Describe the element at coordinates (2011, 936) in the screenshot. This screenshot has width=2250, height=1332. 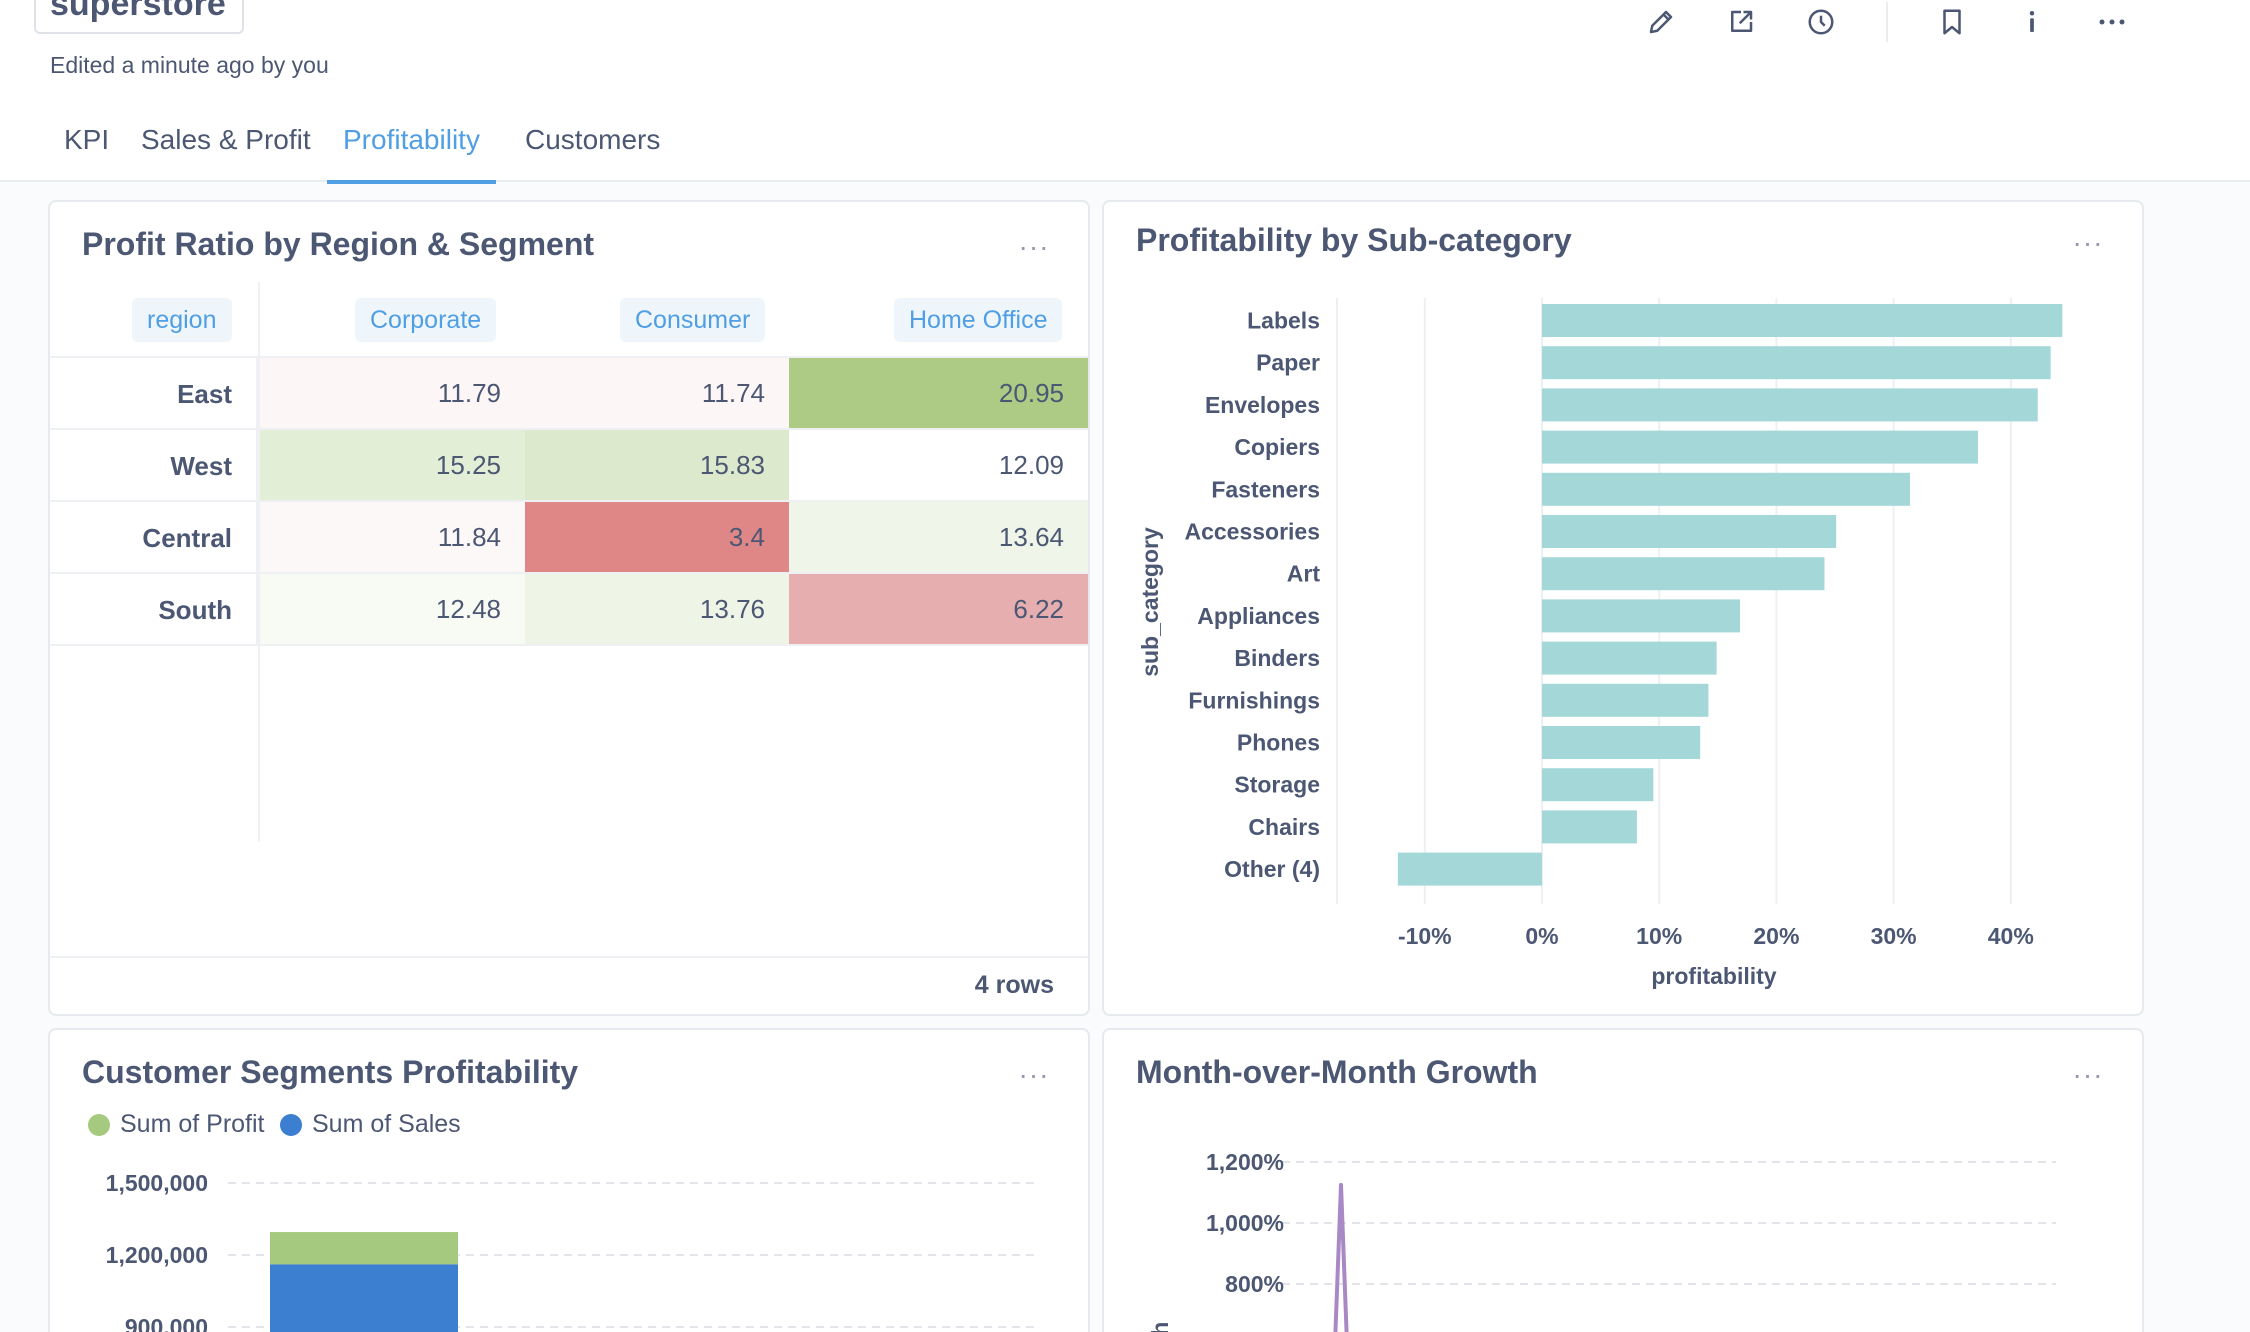
I see `x-tick-label: 40%` at that location.